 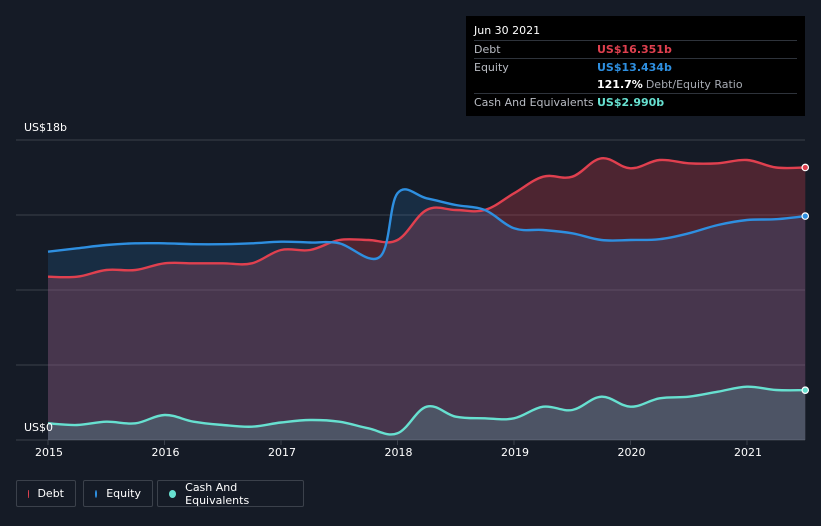 What do you see at coordinates (805, 278) in the screenshot?
I see `chart-end-markers` at bounding box center [805, 278].